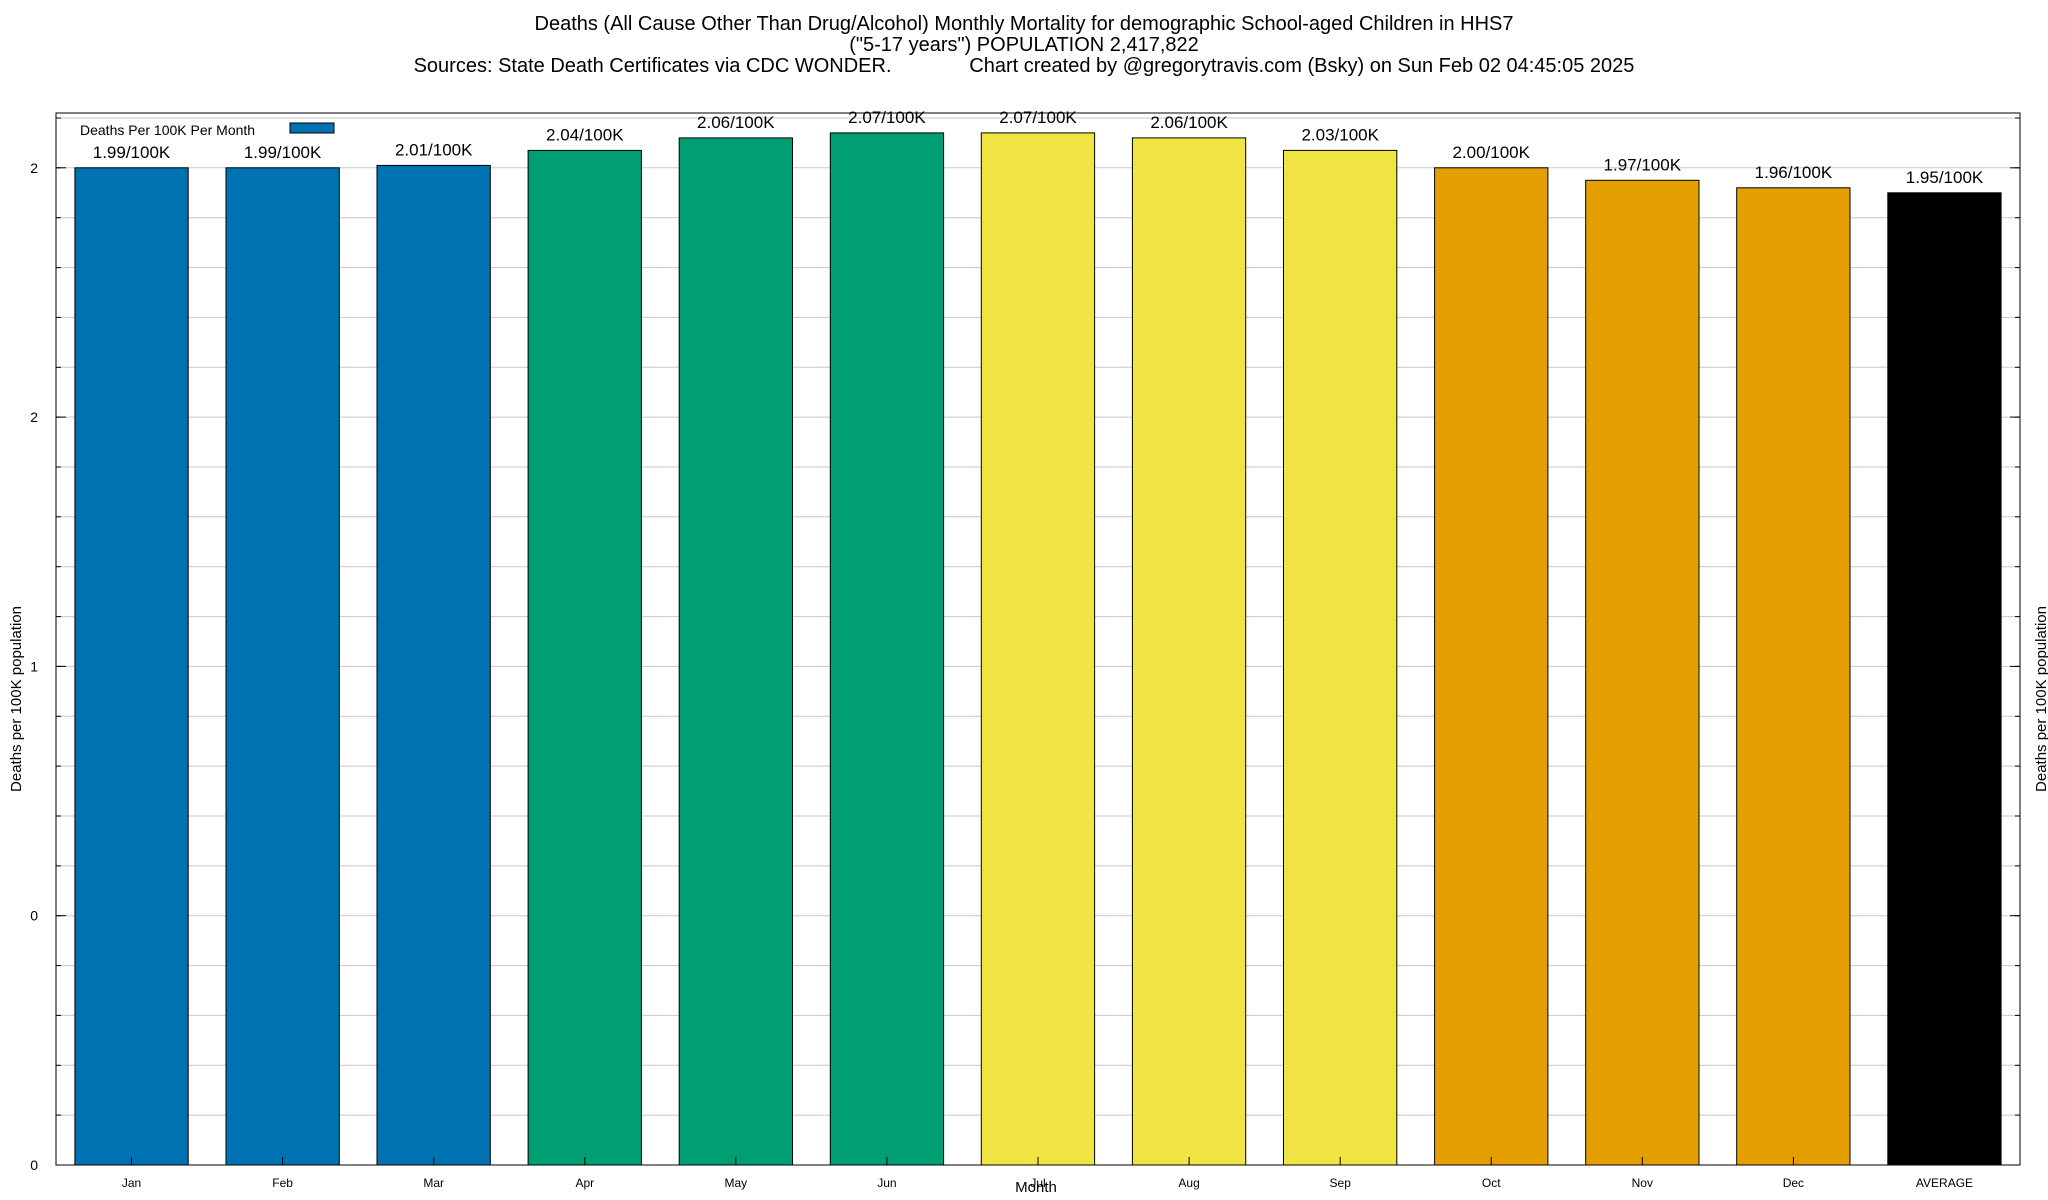  What do you see at coordinates (433, 665) in the screenshot?
I see `bar-mar` at bounding box center [433, 665].